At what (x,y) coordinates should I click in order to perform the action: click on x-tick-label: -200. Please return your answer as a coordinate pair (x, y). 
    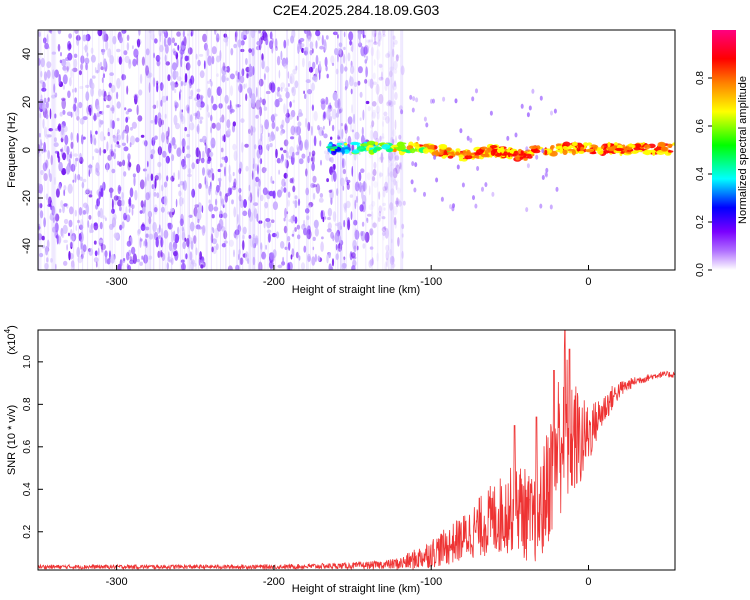
    Looking at the image, I should click on (274, 282).